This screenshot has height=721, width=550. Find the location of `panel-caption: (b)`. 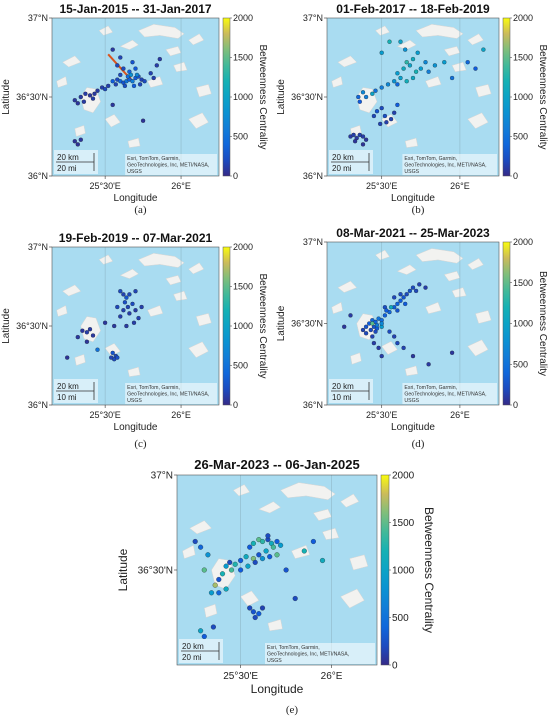

panel-caption: (b) is located at coordinates (418, 210).